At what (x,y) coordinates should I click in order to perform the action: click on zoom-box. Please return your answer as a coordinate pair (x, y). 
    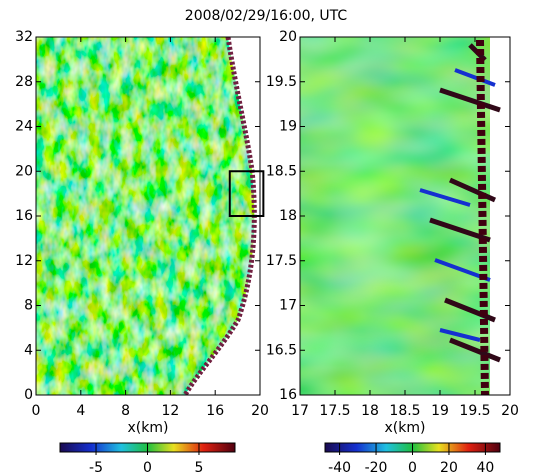
    Looking at the image, I should click on (246, 193).